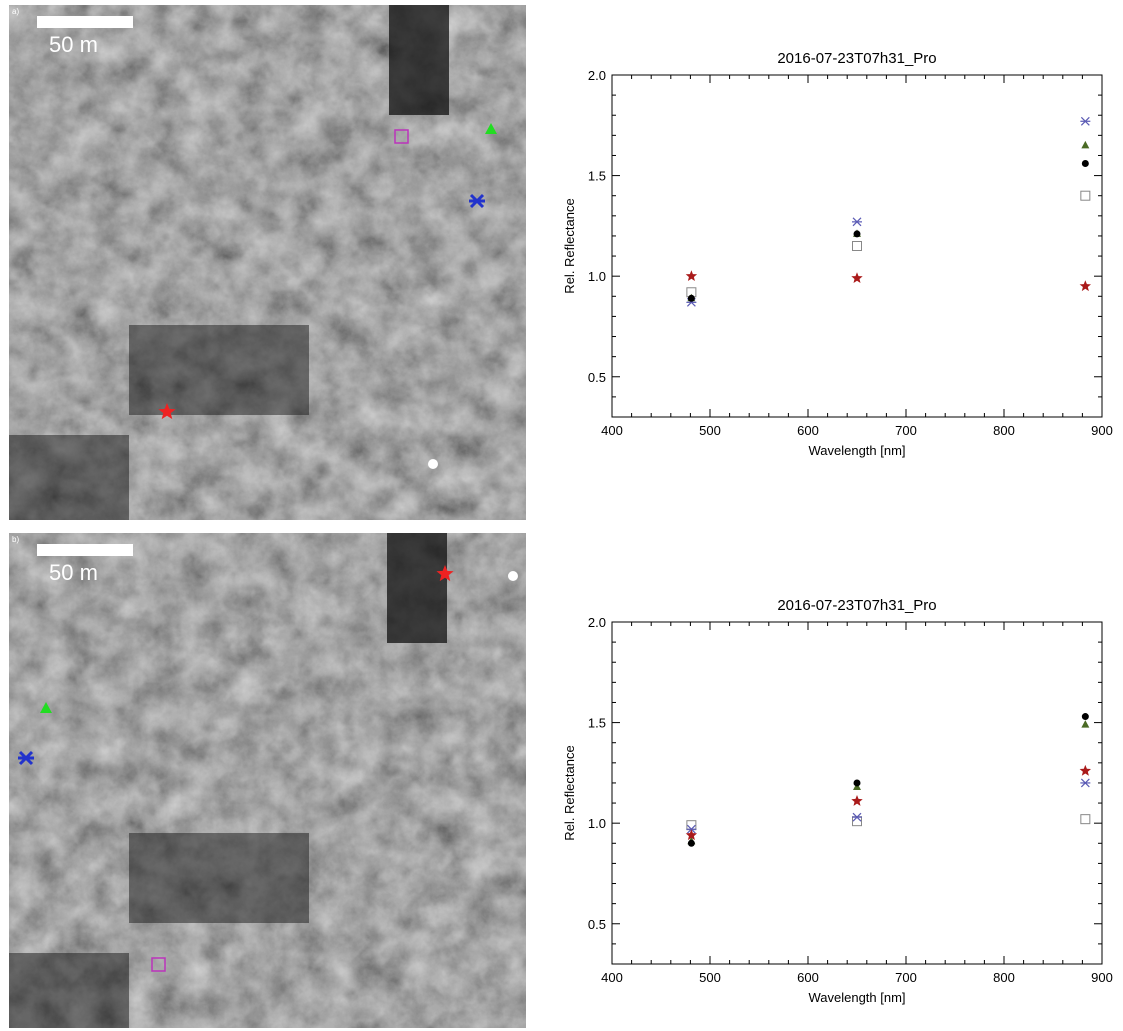 The image size is (1123, 1031). What do you see at coordinates (16, 11) in the screenshot?
I see `panel-label-a: a)` at bounding box center [16, 11].